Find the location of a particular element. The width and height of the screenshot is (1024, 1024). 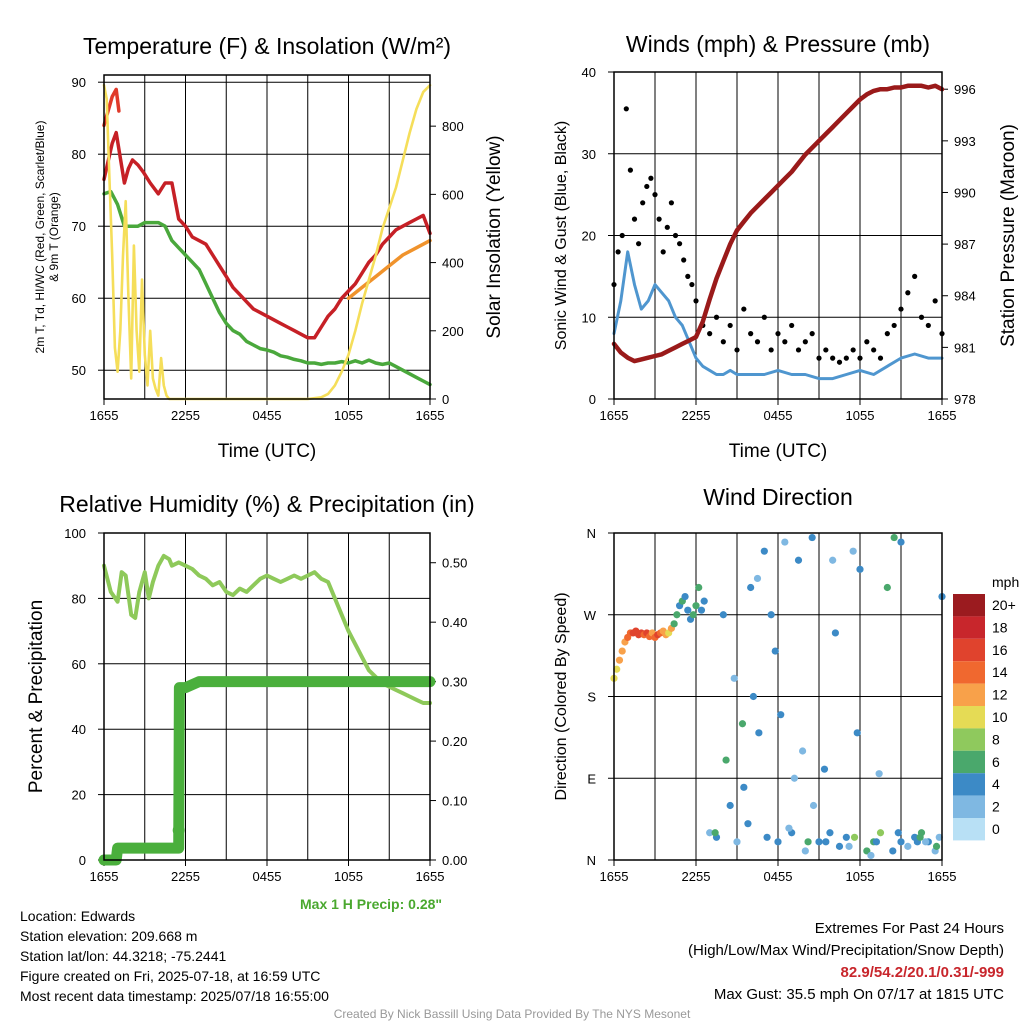

y-tick-label: N is located at coordinates (591, 860).